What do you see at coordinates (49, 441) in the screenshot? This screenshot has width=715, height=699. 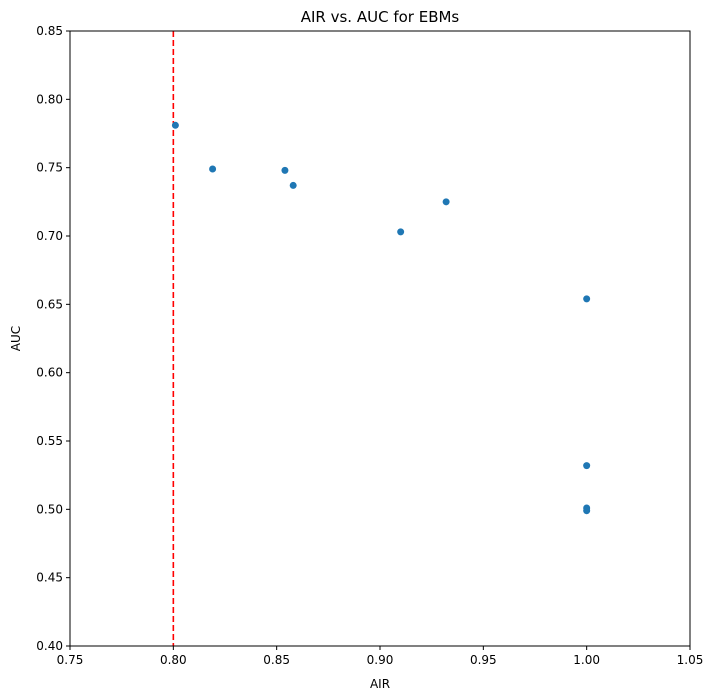 I see `y-tick-label: 0.55` at bounding box center [49, 441].